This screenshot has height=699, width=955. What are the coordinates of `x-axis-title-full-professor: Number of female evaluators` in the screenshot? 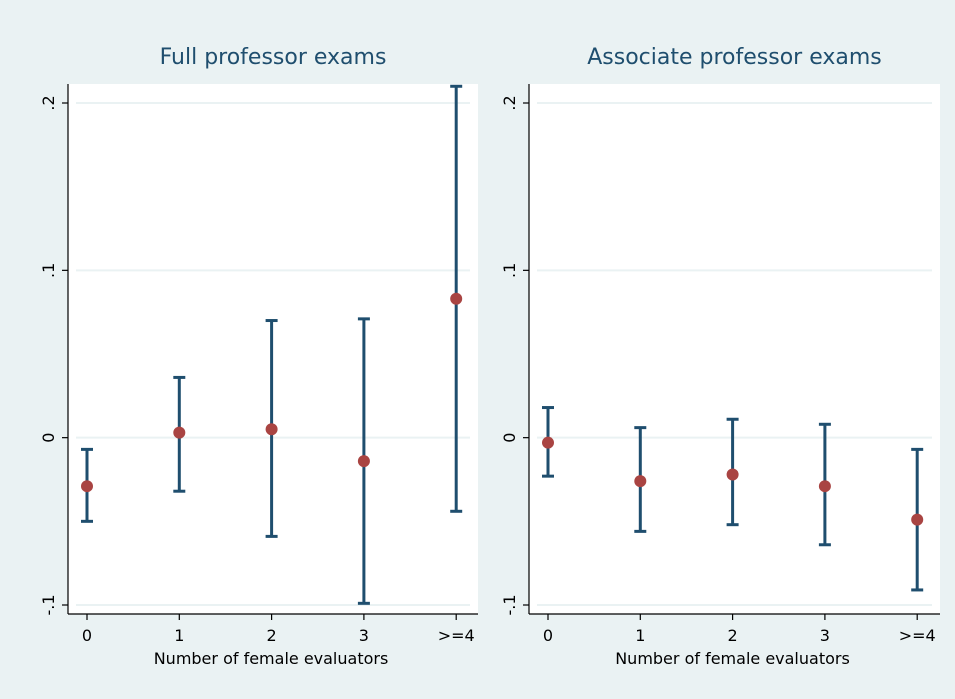 It's located at (271, 658).